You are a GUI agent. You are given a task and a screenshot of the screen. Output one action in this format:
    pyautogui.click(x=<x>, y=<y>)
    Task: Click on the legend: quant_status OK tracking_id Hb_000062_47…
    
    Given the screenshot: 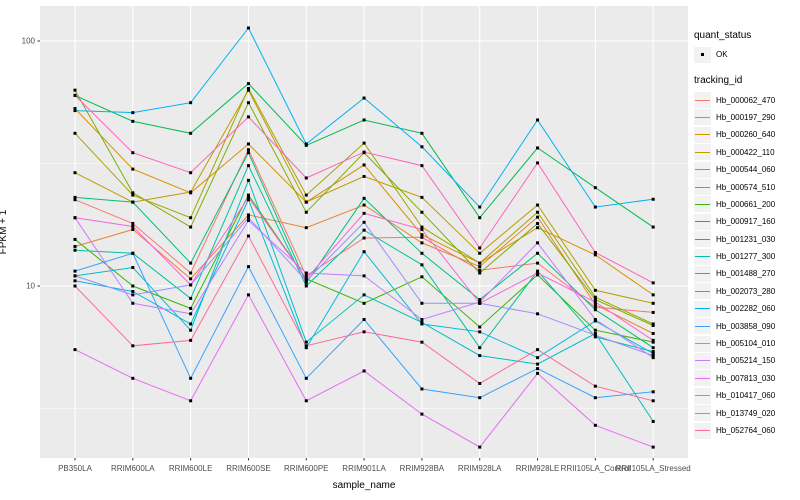 What is the action you would take?
    pyautogui.click(x=747, y=231)
    